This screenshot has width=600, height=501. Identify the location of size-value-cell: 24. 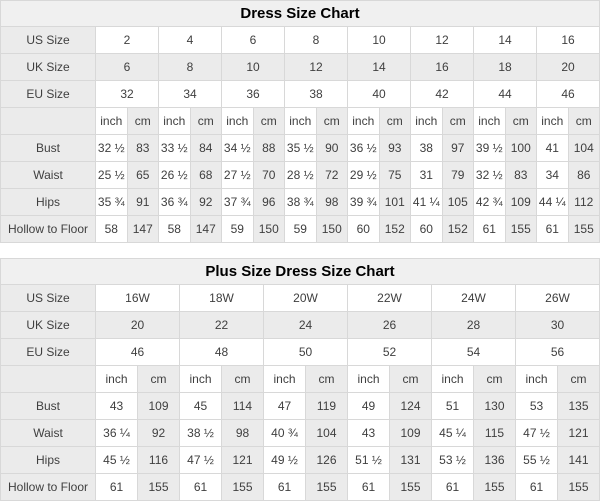
(305, 325).